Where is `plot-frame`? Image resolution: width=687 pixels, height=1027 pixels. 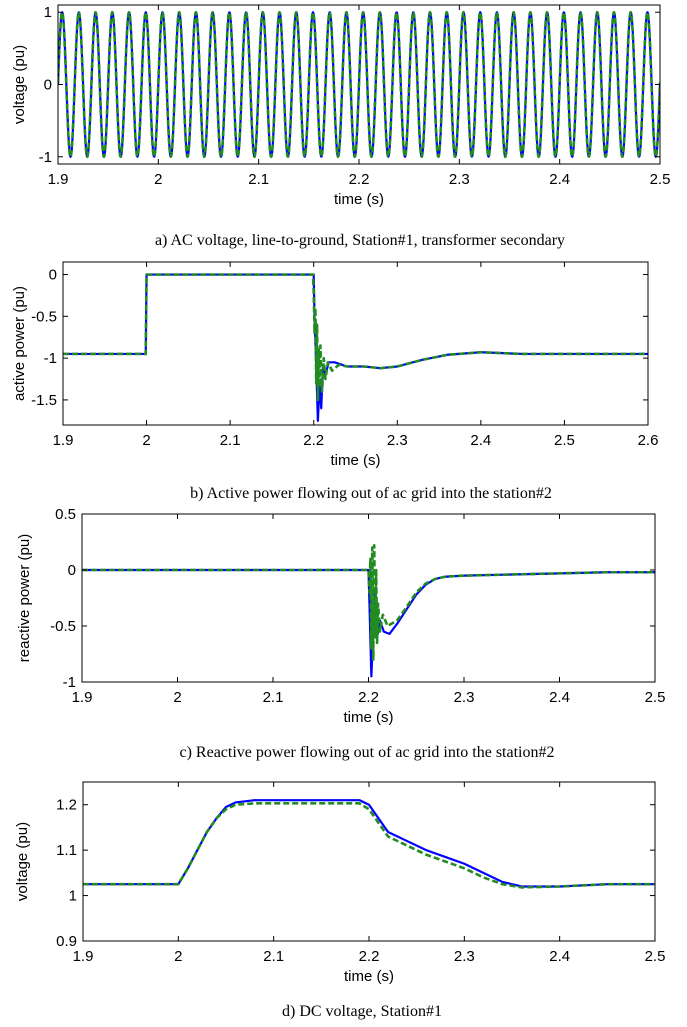 plot-frame is located at coordinates (355, 343).